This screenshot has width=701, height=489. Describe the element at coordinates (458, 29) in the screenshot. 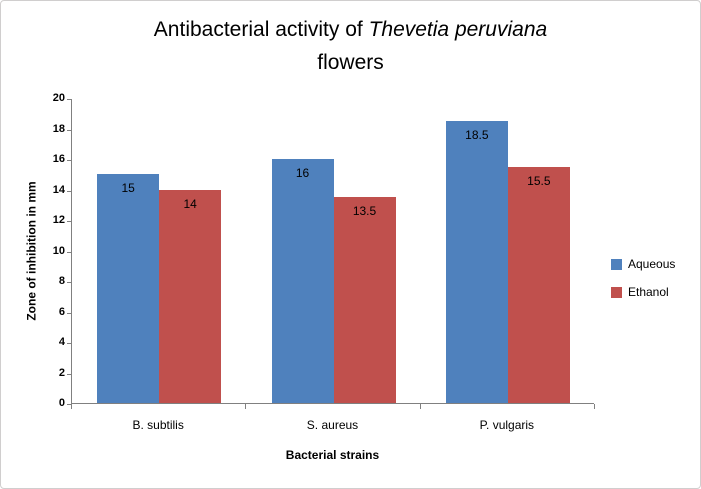

I see `chart-title-species: Thevetia peruviana` at that location.